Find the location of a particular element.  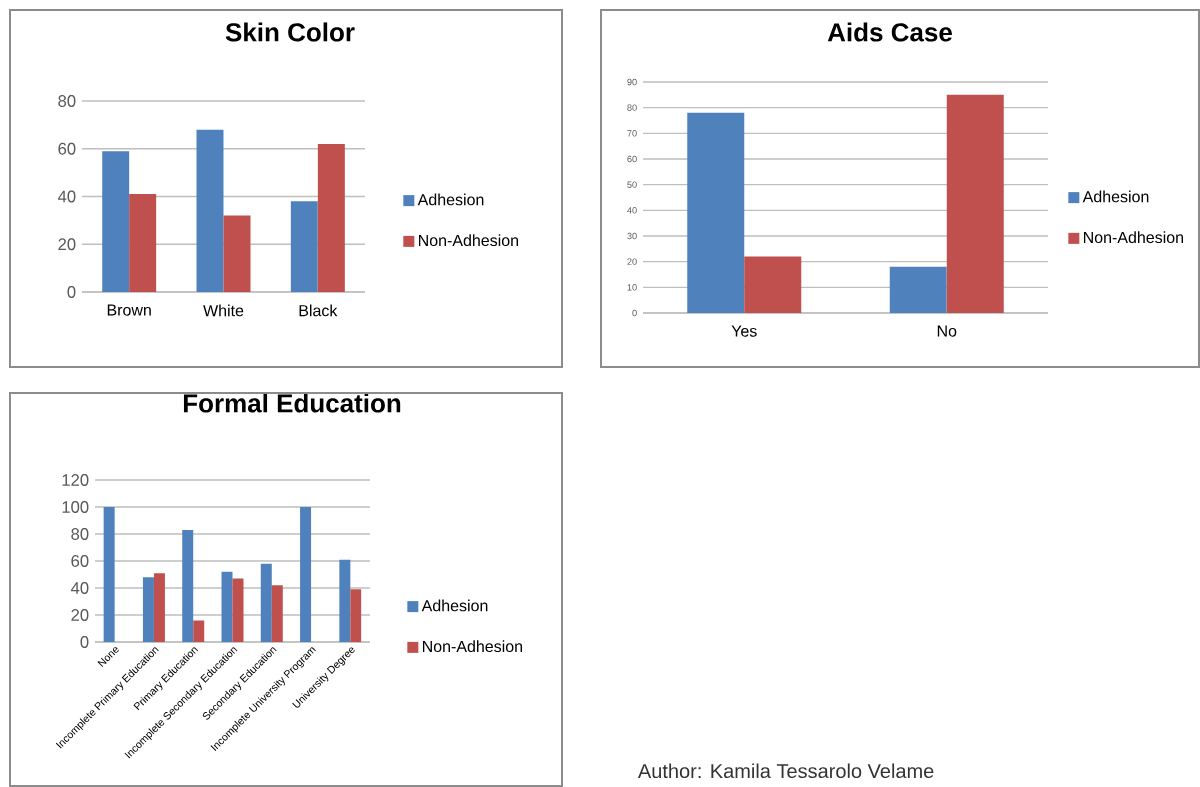

x-tick-label: No is located at coordinates (947, 331).